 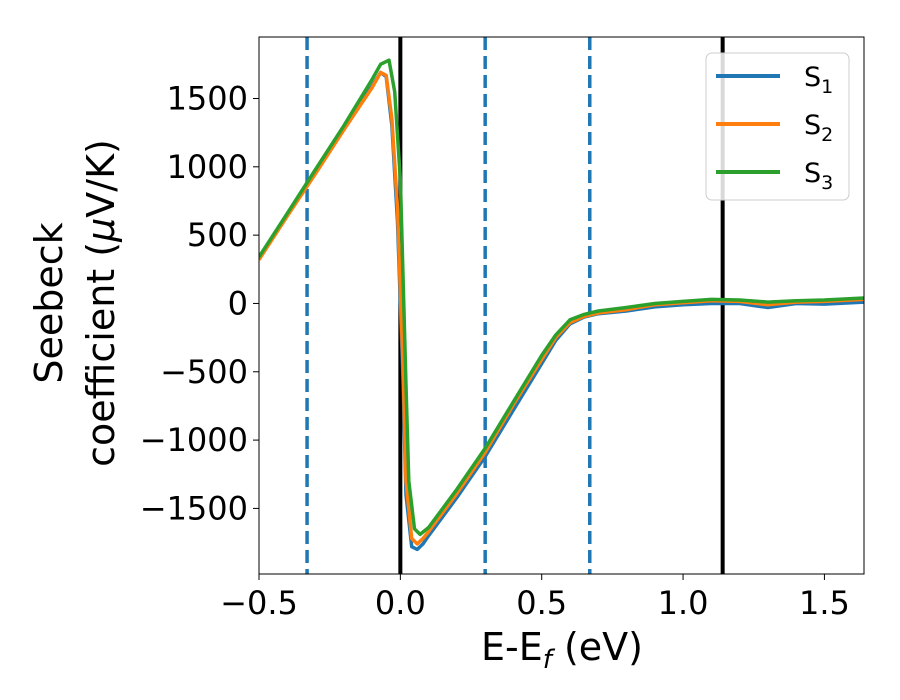 I want to click on y-axis-label-unit: V/K), so click(x=101, y=178).